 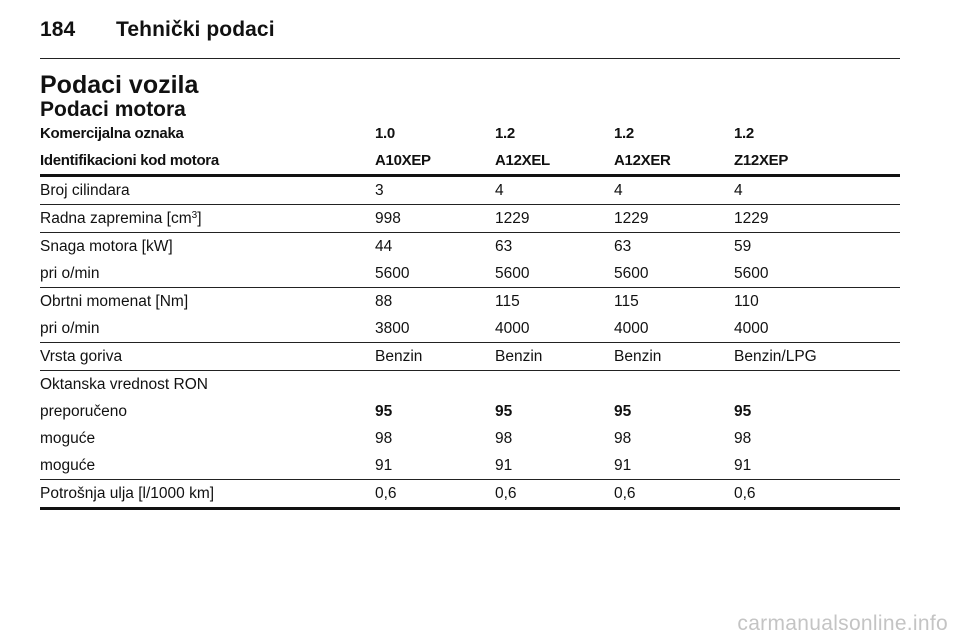 What do you see at coordinates (195, 29) in the screenshot?
I see `section-title: Tehnički podaci` at bounding box center [195, 29].